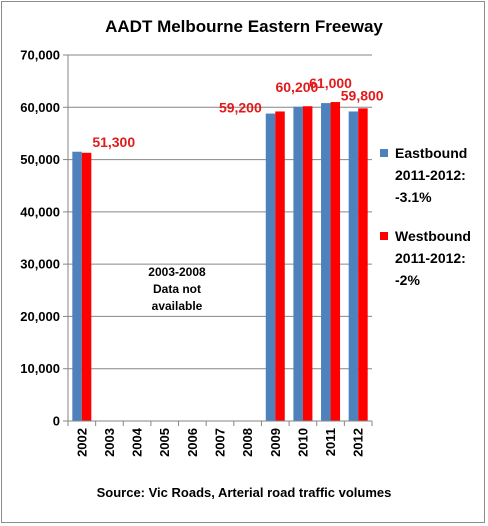 The width and height of the screenshot is (488, 526). What do you see at coordinates (384, 236) in the screenshot?
I see `legend-swatch-westbound` at bounding box center [384, 236].